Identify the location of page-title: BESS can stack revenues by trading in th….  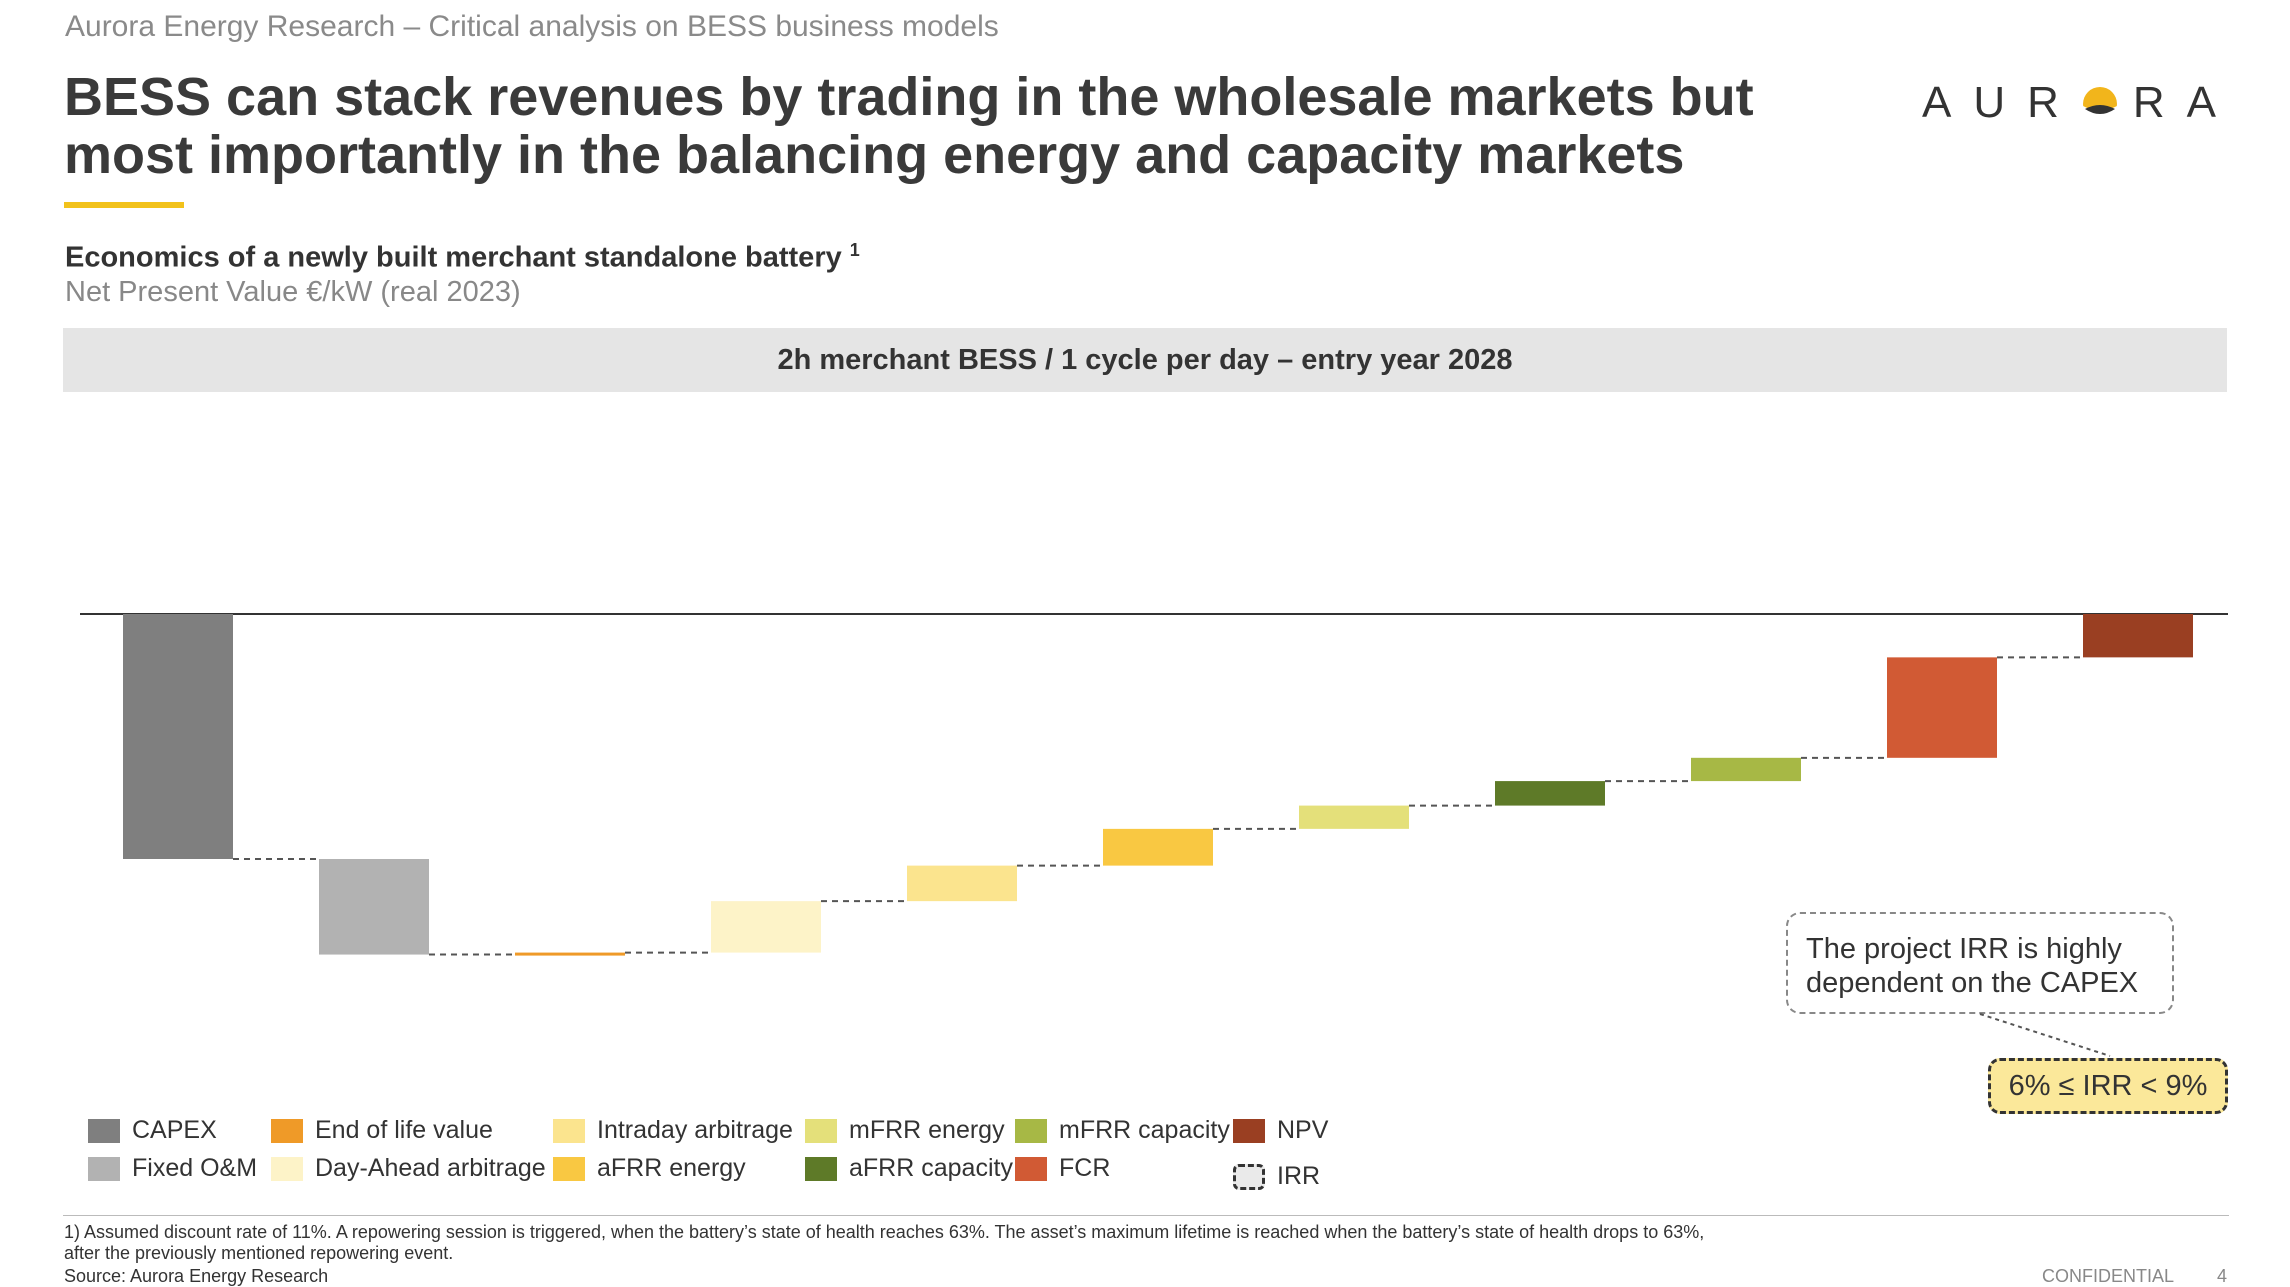
(909, 126).